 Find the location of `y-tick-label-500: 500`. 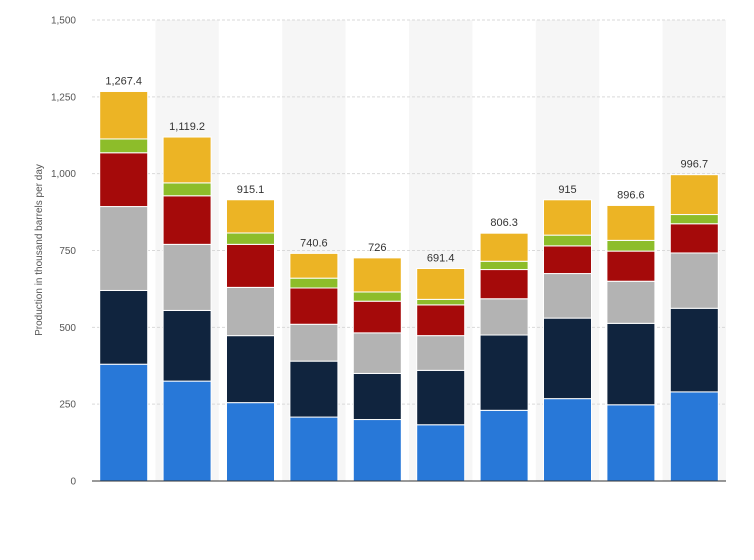

y-tick-label-500: 500 is located at coordinates (67, 328).